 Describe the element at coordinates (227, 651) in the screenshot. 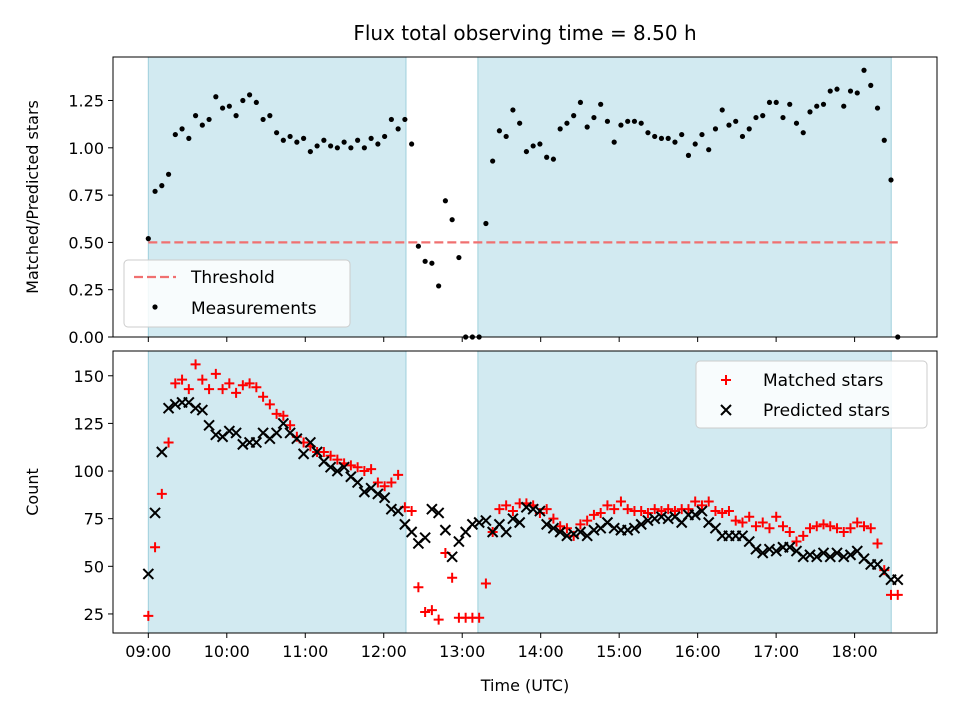

I see `x-tick-label: 10:00` at that location.